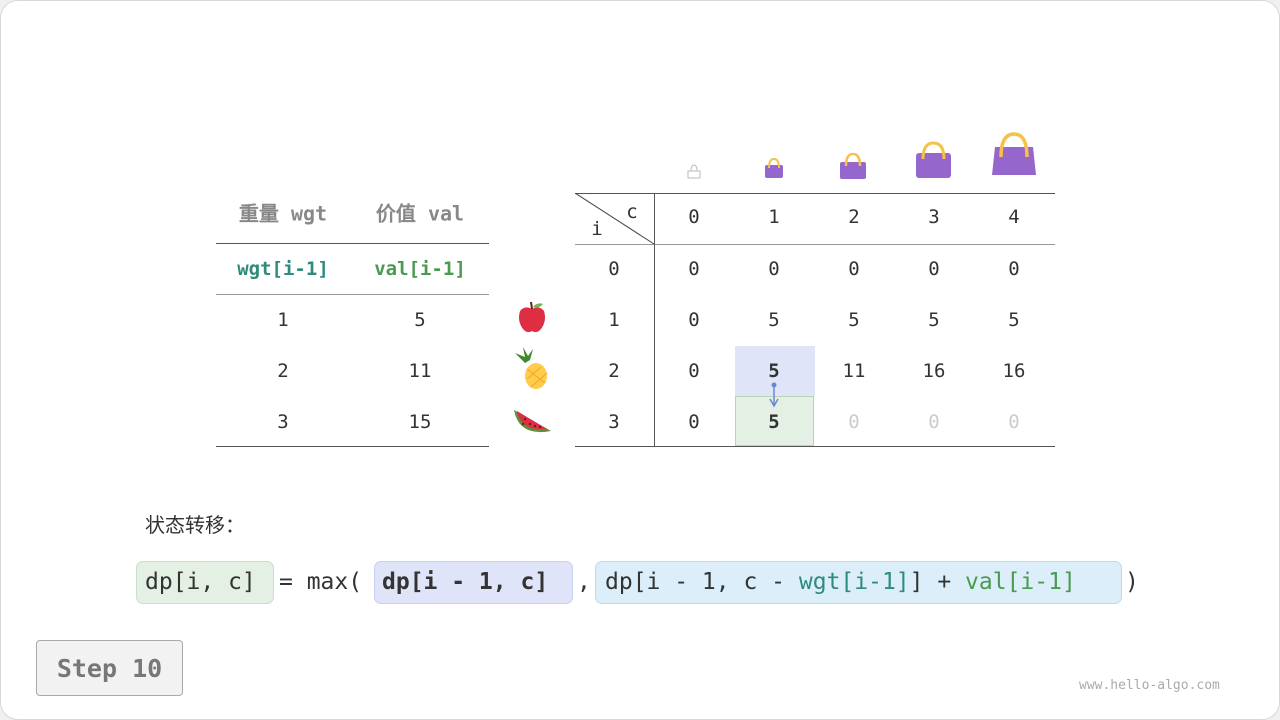 Image resolution: width=1280 pixels, height=720 pixels. Describe the element at coordinates (109, 668) in the screenshot. I see `step-button: Step 10` at that location.